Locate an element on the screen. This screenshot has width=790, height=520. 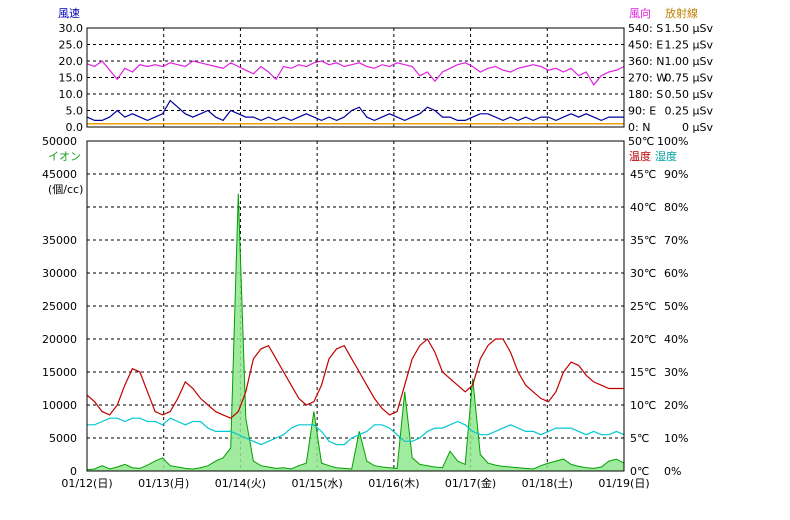
bottom-left-tick-label: 30000 is located at coordinates (59, 273).